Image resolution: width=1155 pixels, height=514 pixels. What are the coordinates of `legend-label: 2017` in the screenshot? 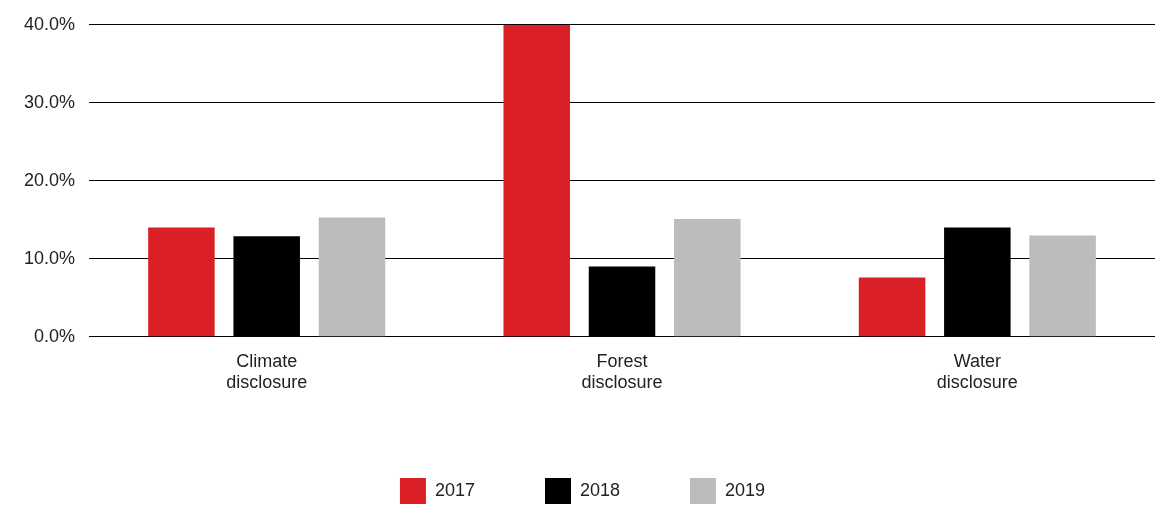 It's located at (454, 489).